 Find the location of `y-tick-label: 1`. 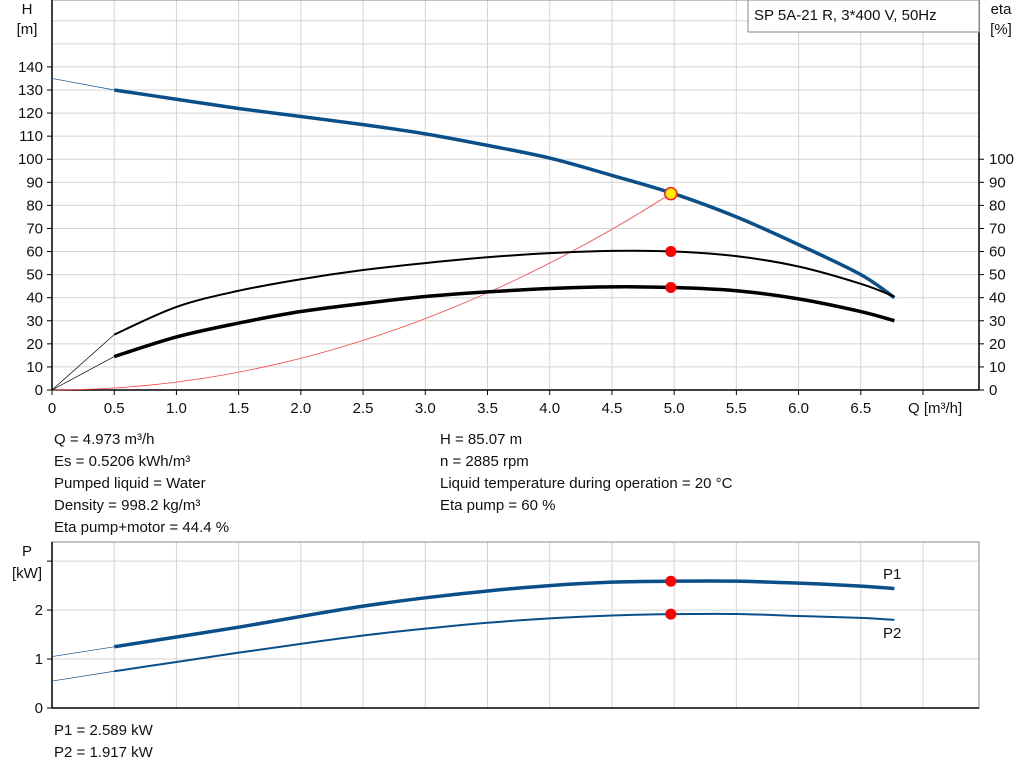

y-tick-label: 1 is located at coordinates (39, 659).